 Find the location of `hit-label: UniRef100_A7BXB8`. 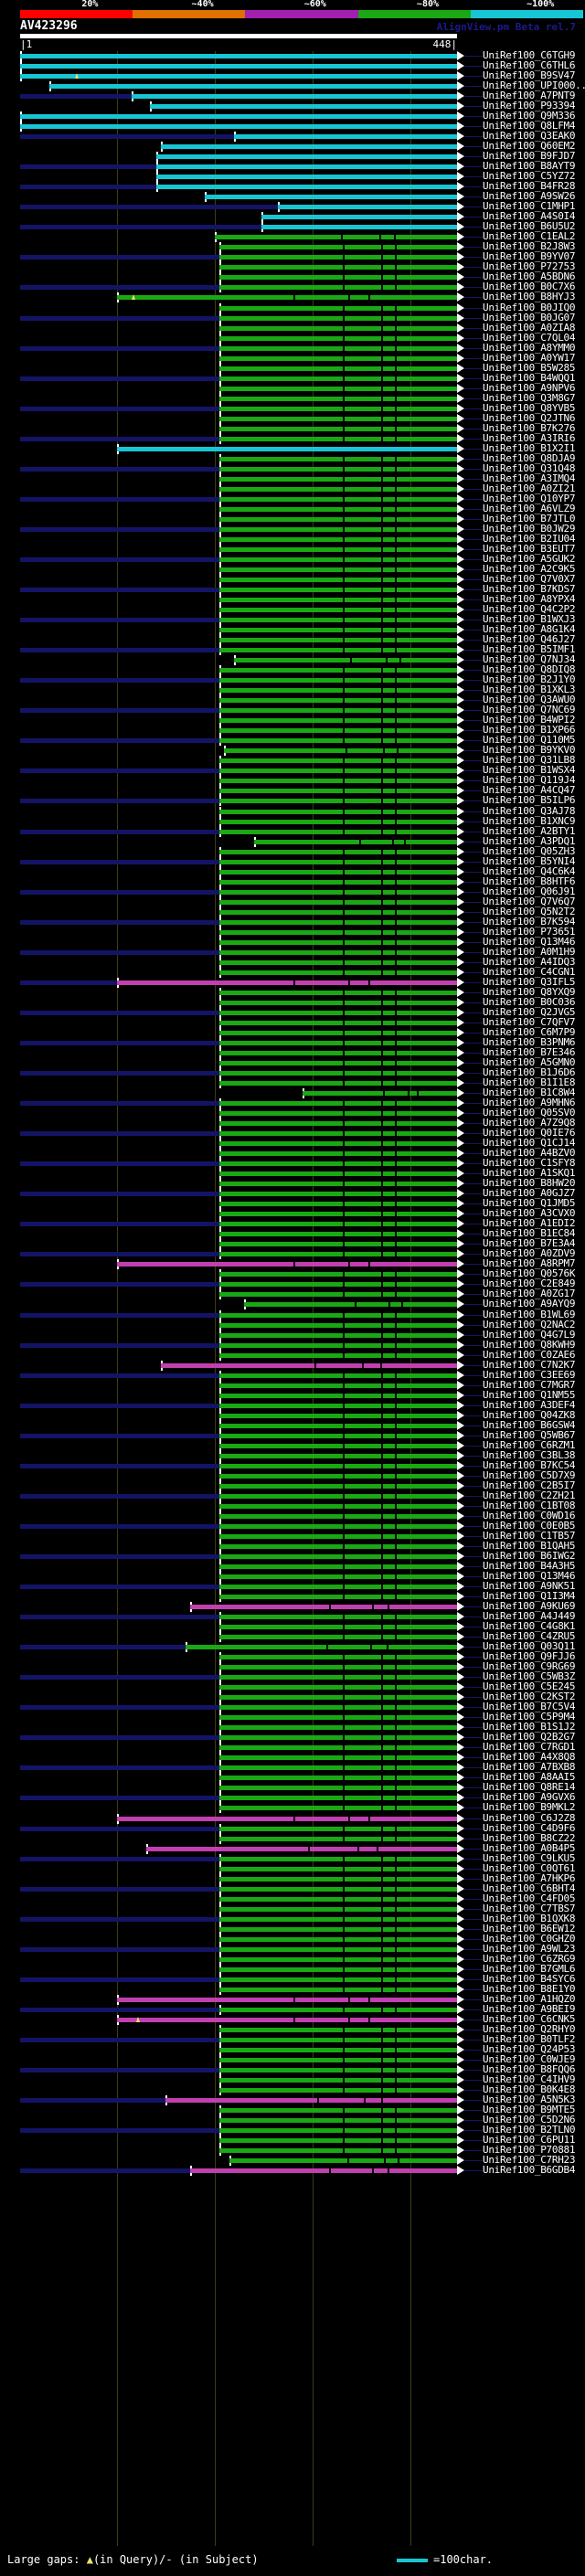

hit-label: UniRef100_A7BXB8 is located at coordinates (530, 1767).